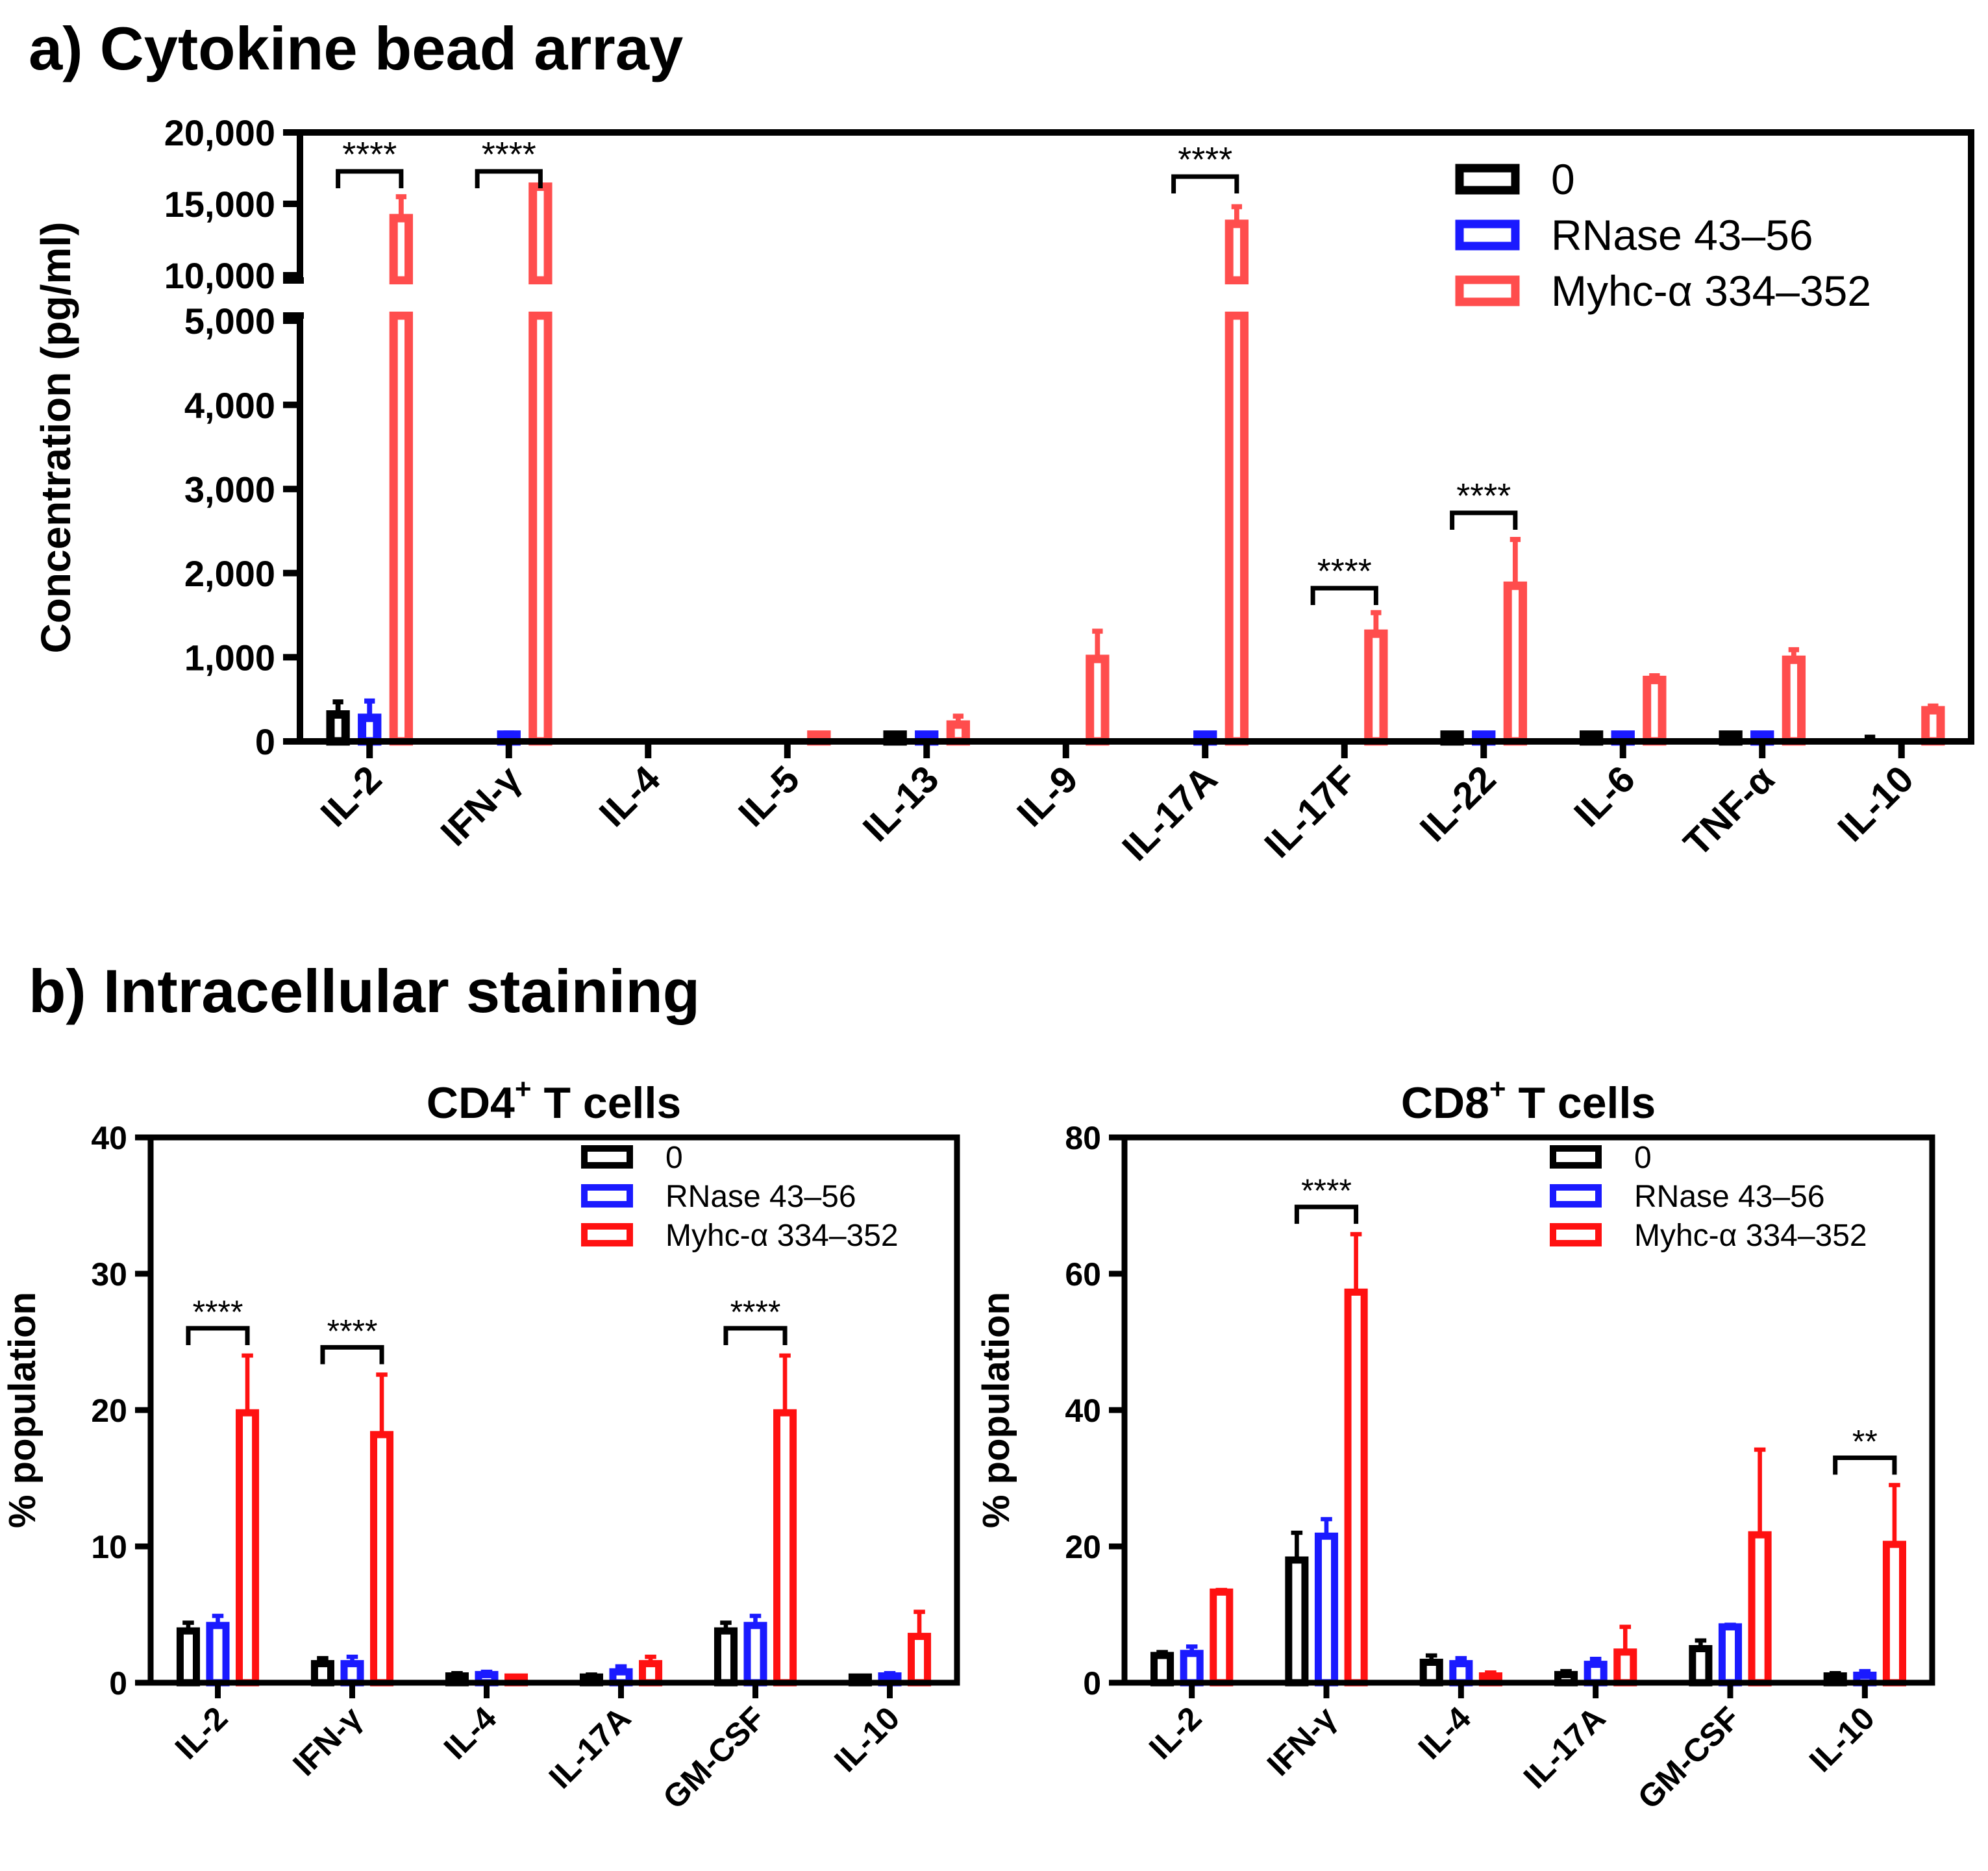 Image resolution: width=1988 pixels, height=1871 pixels. I want to click on significance-label-il-17a: ****, so click(1205, 159).